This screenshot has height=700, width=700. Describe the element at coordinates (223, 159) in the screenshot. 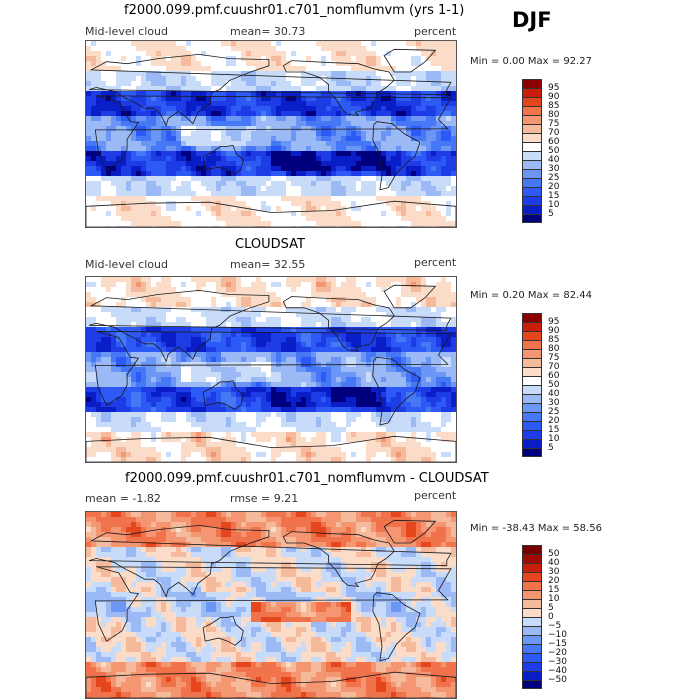

I see `coastline` at that location.